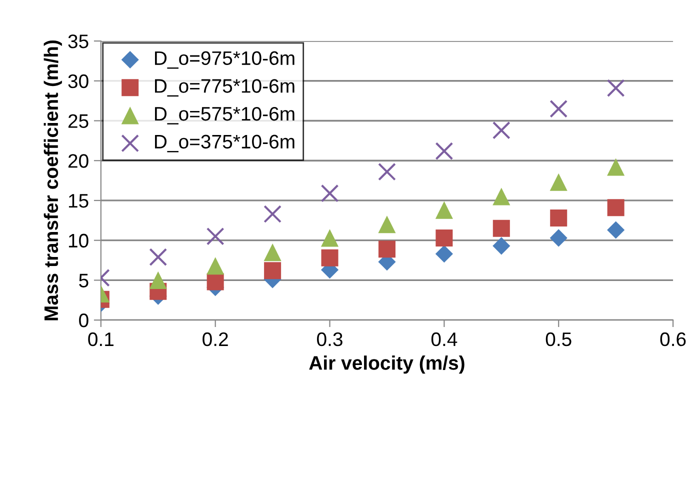  I want to click on x-tick-label: 0.6, so click(673, 339).